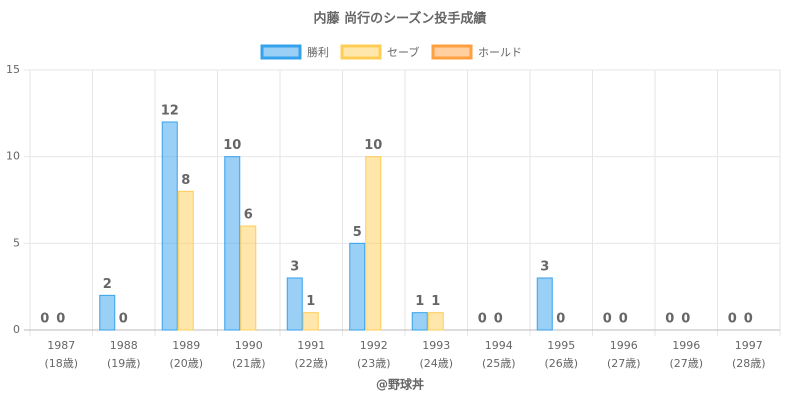 The image size is (800, 400). Describe the element at coordinates (61, 345) in the screenshot. I see `x-tick-label: 1987` at that location.